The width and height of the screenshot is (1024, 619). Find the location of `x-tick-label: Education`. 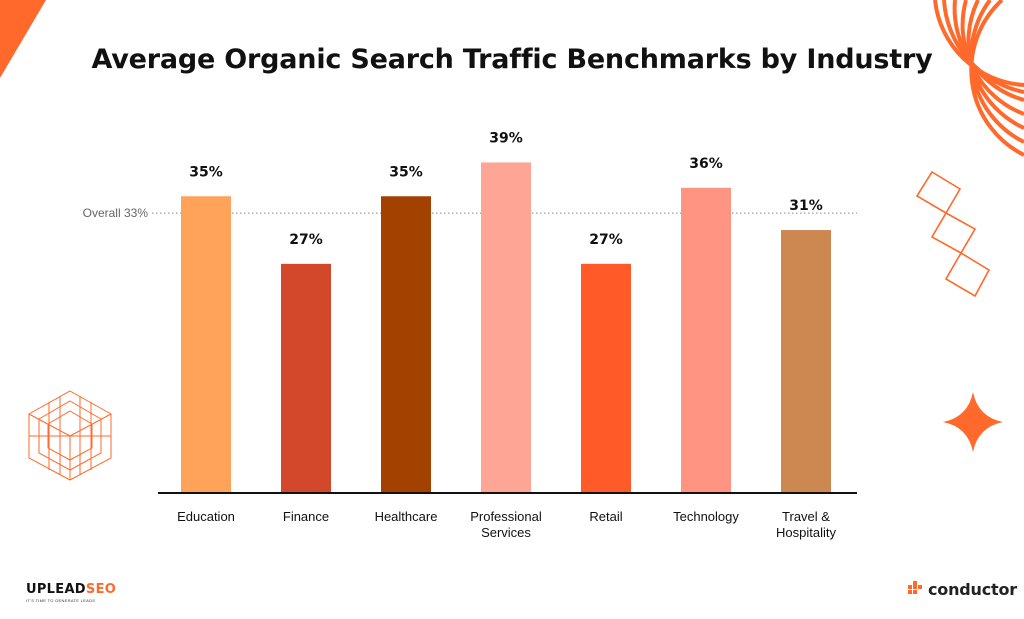

x-tick-label: Education is located at coordinates (206, 516).